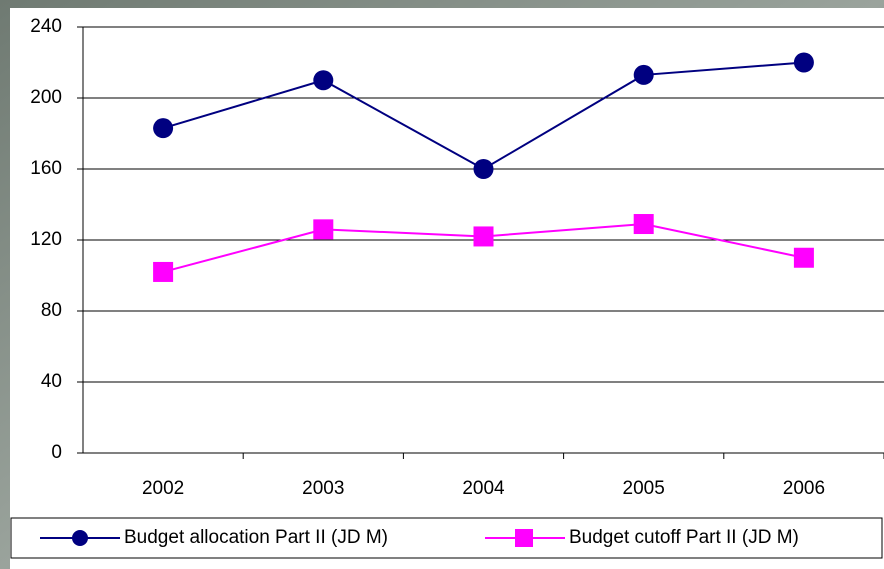  I want to click on y-tick-label: 120, so click(46, 239).